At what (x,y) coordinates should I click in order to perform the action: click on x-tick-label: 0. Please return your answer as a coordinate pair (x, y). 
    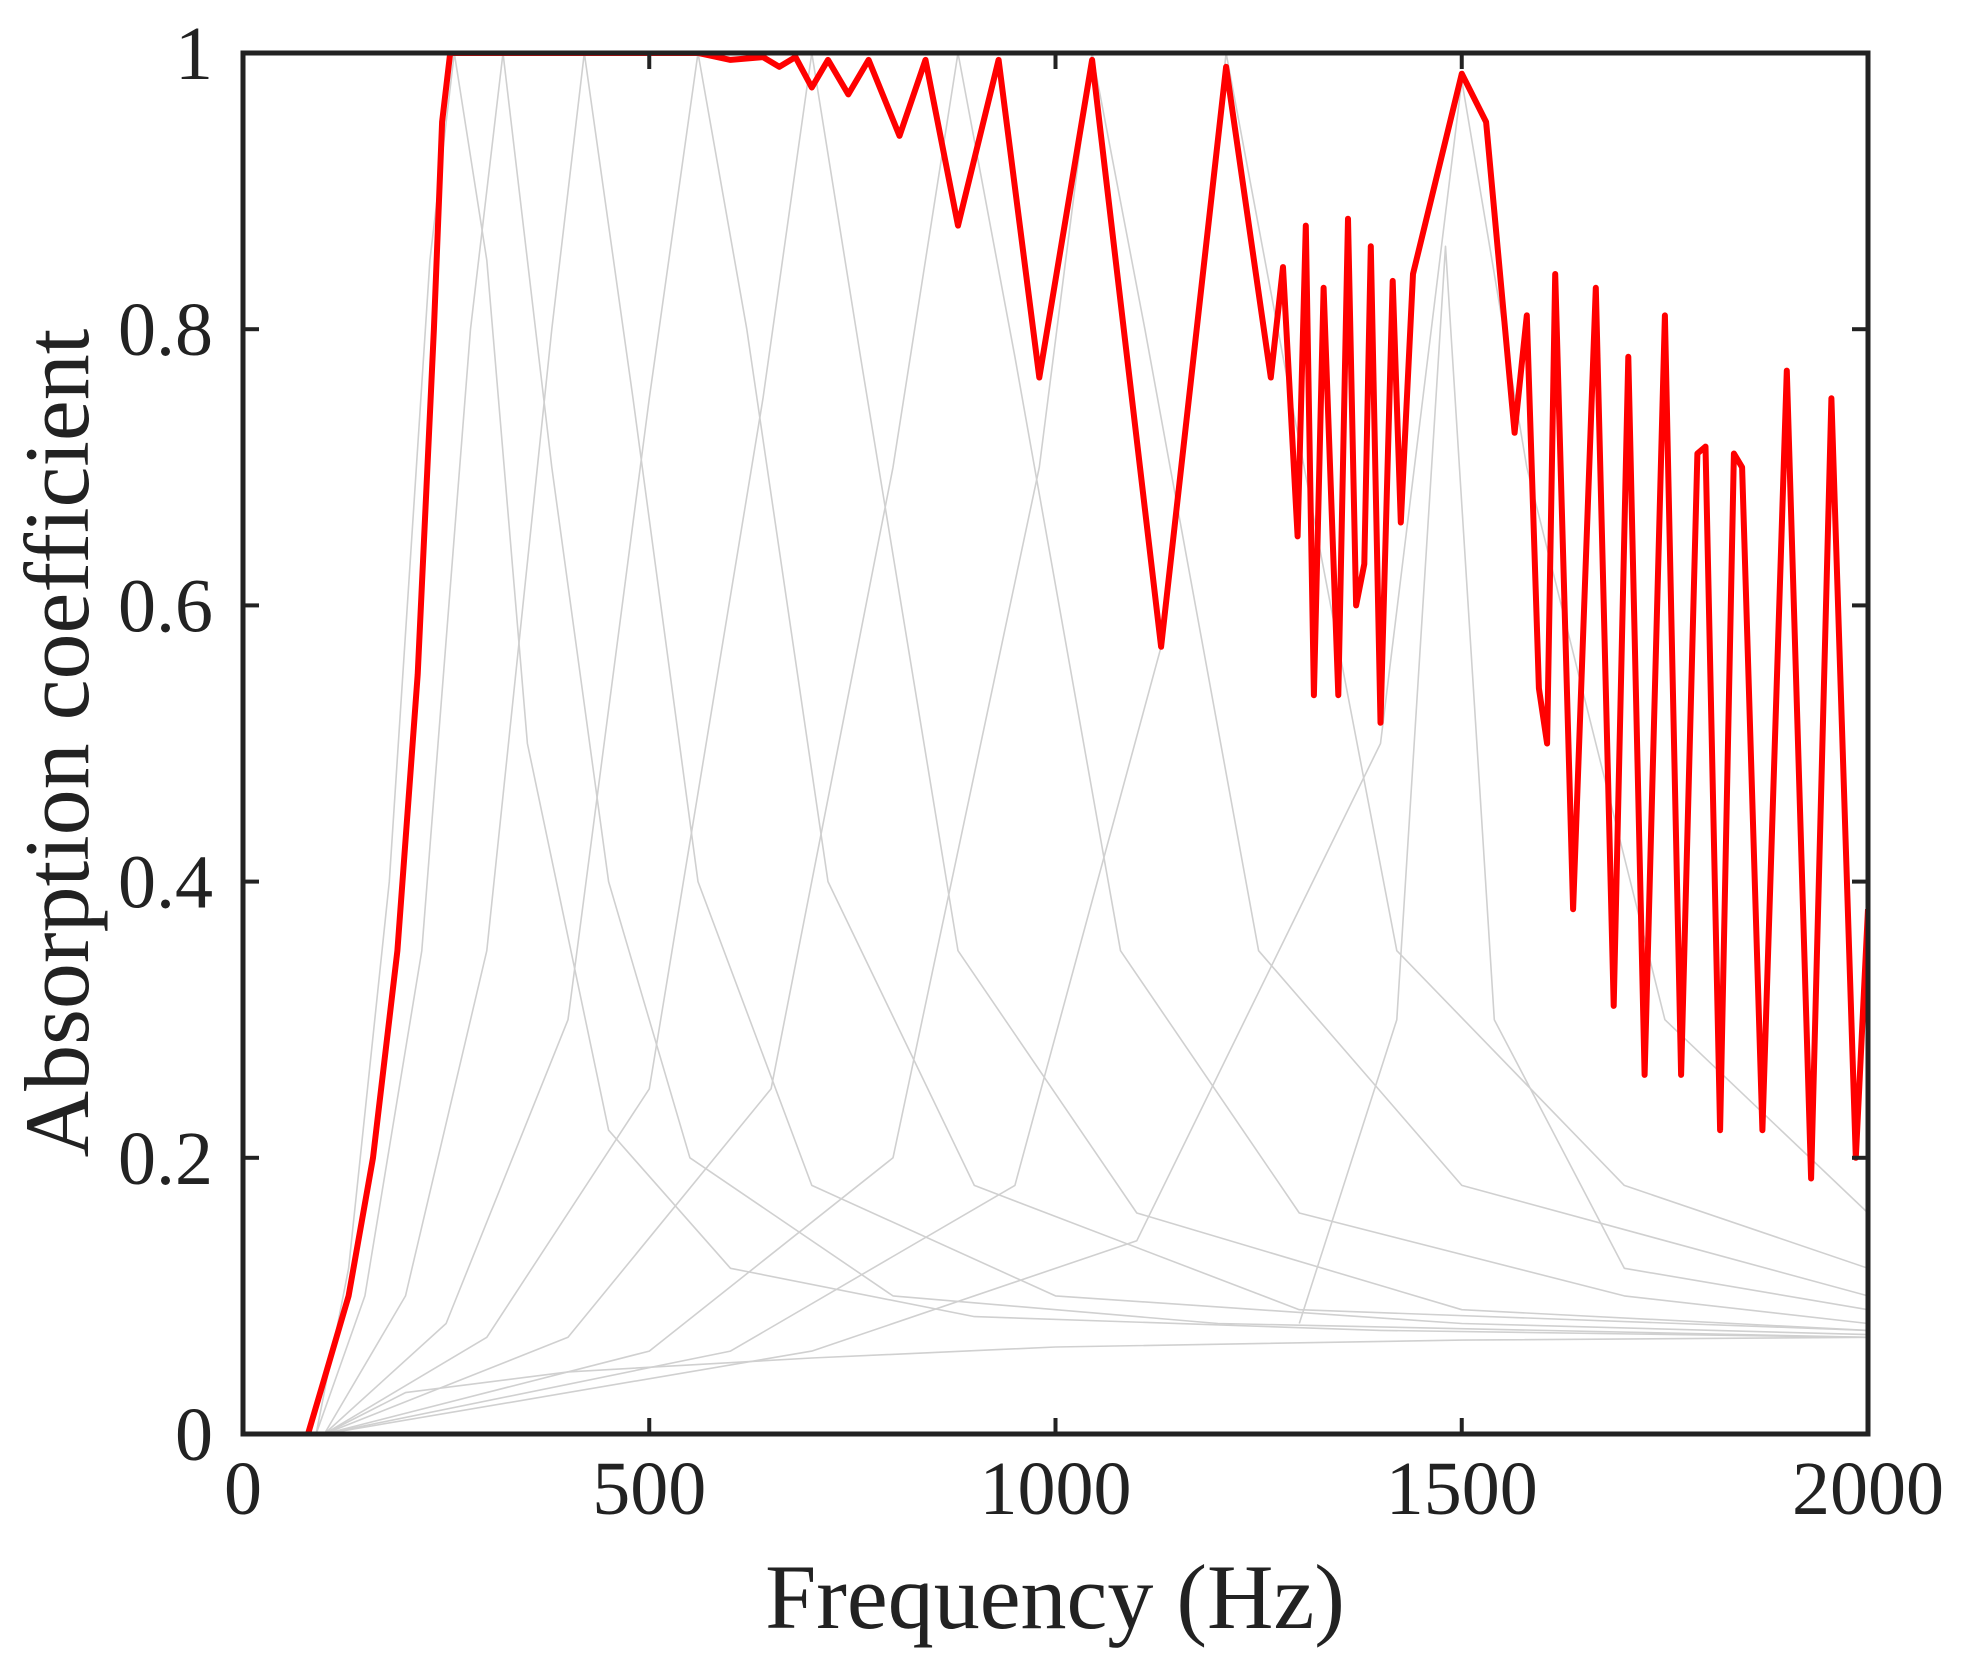
    Looking at the image, I should click on (243, 1489).